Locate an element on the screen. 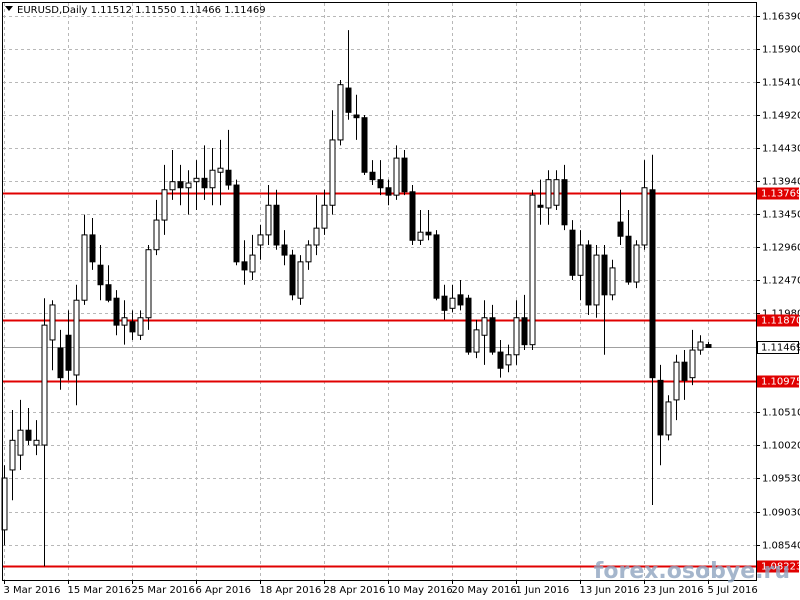 The width and height of the screenshot is (800, 600). level-label: 1.11870 is located at coordinates (780, 321).